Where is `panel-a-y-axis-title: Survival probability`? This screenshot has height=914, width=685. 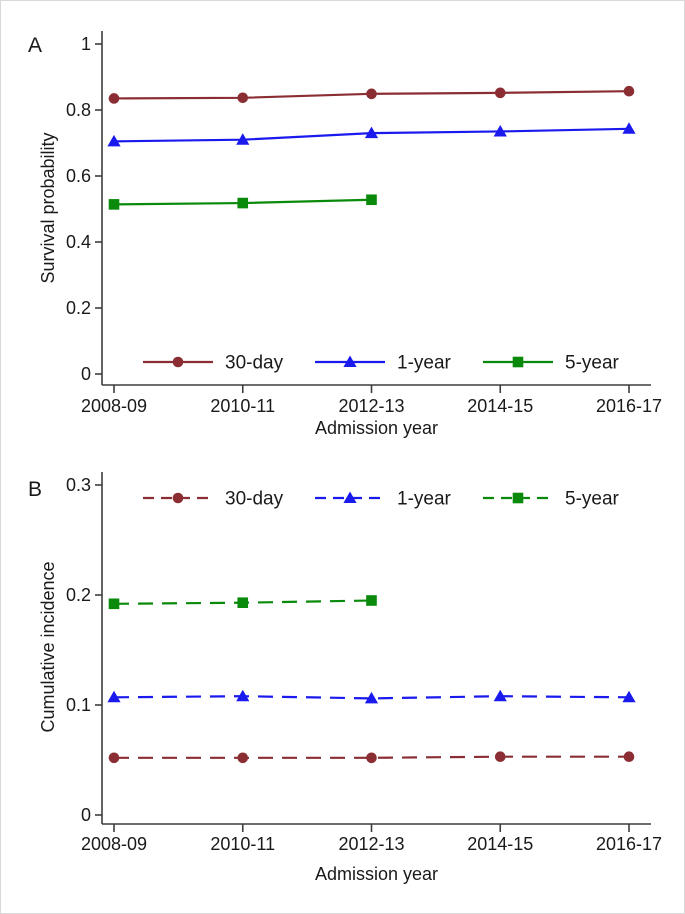
panel-a-y-axis-title: Survival probability is located at coordinates (48, 208).